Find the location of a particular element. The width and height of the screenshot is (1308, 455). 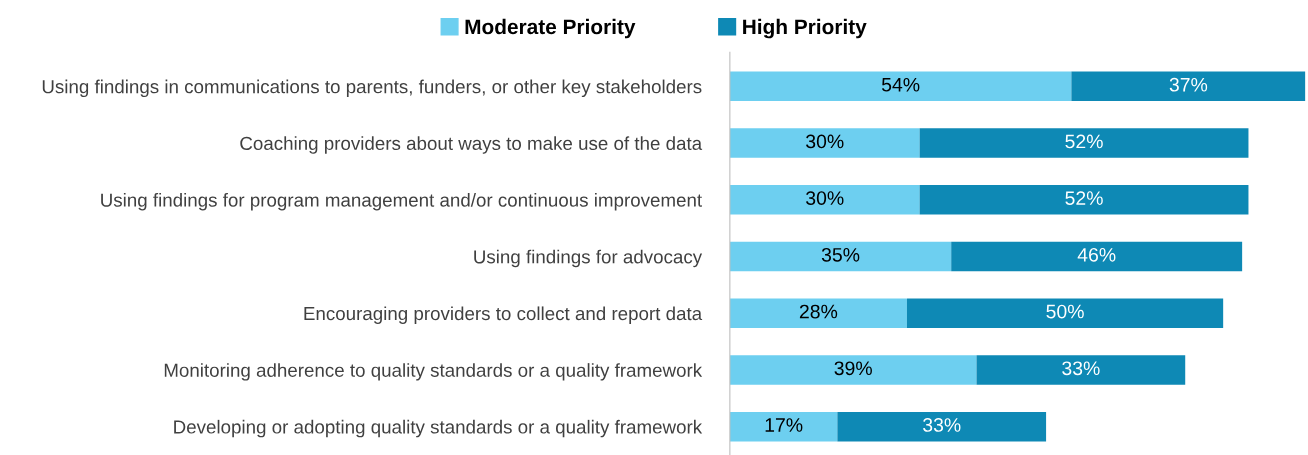

data-label: 54% is located at coordinates (900, 84).